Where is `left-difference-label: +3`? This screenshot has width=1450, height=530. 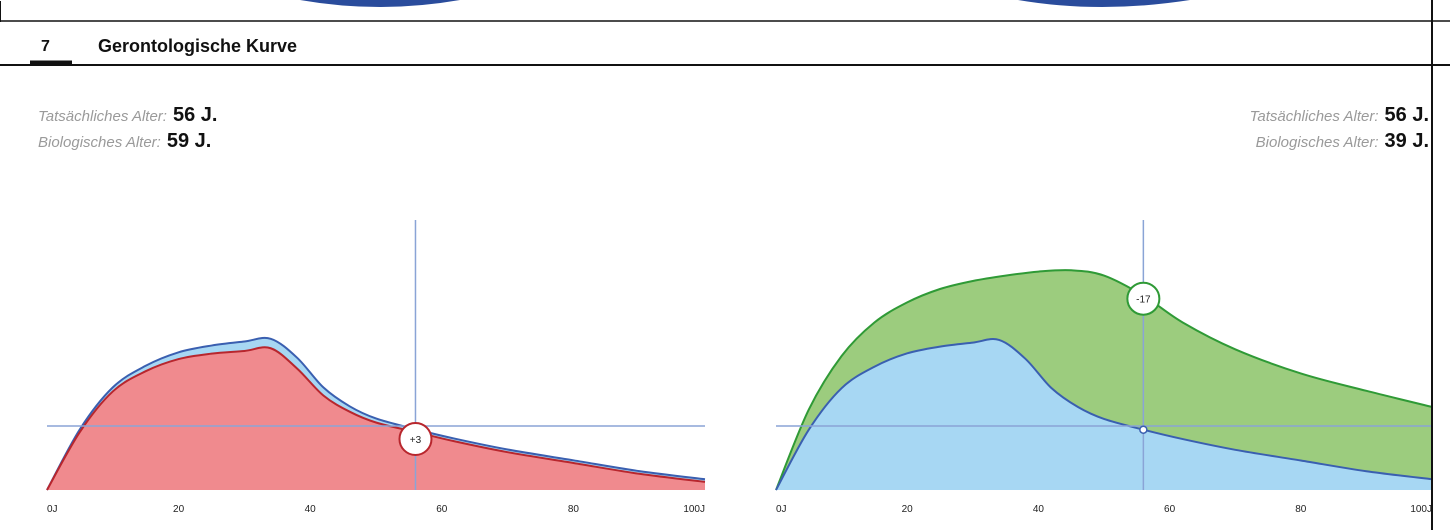
left-difference-label: +3 is located at coordinates (416, 440).